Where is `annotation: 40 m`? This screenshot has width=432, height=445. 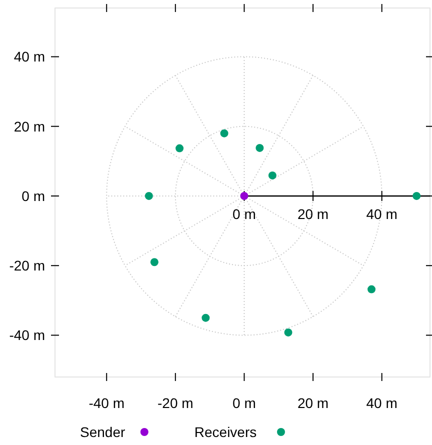
annotation: 40 m is located at coordinates (382, 214).